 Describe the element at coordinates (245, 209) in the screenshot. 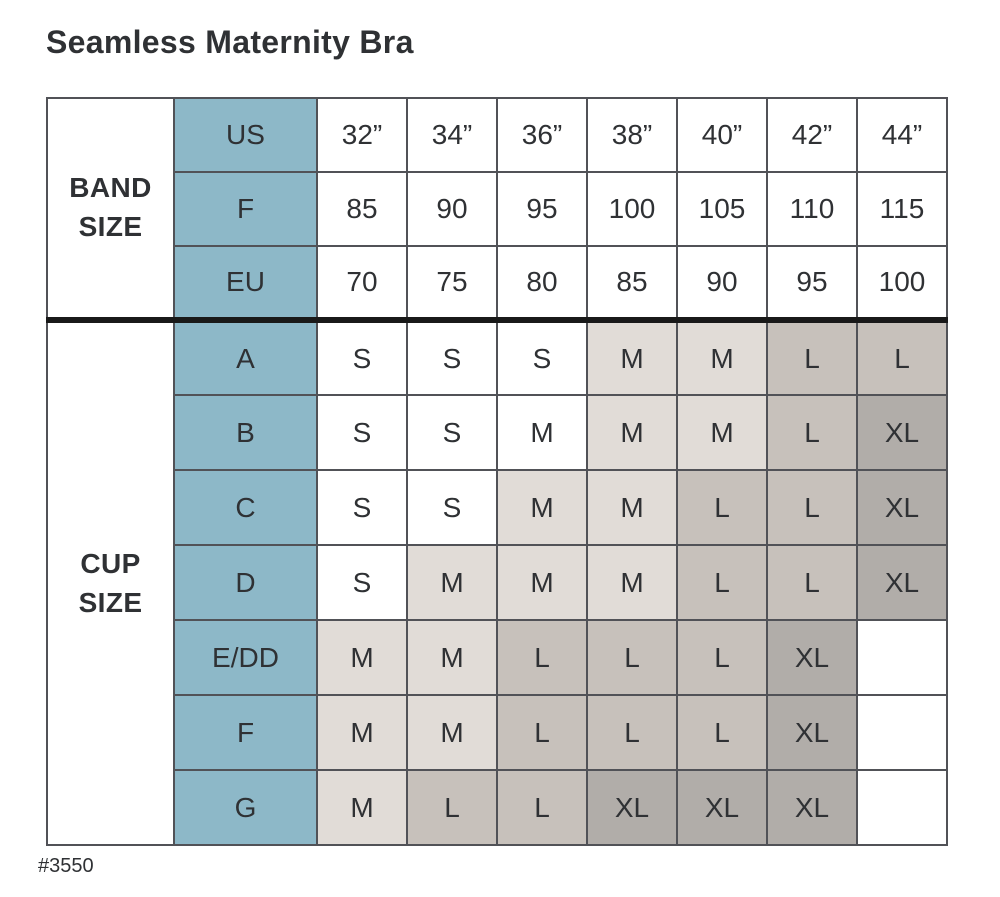

I see `band-row-label: F` at that location.